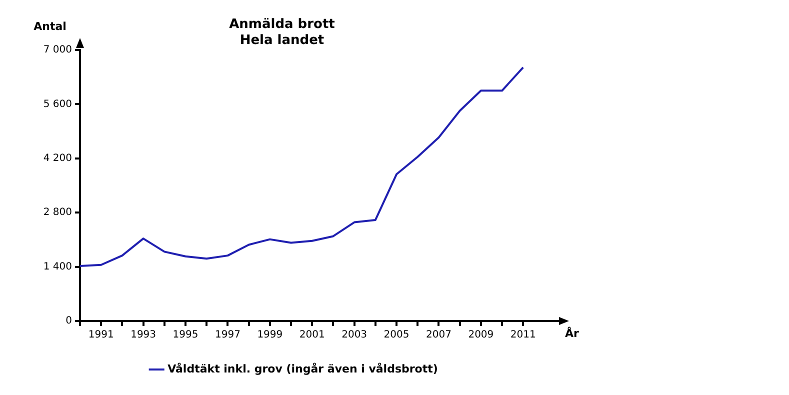 The width and height of the screenshot is (789, 395). What do you see at coordinates (439, 335) in the screenshot?
I see `x-tick-label: 2007` at bounding box center [439, 335].